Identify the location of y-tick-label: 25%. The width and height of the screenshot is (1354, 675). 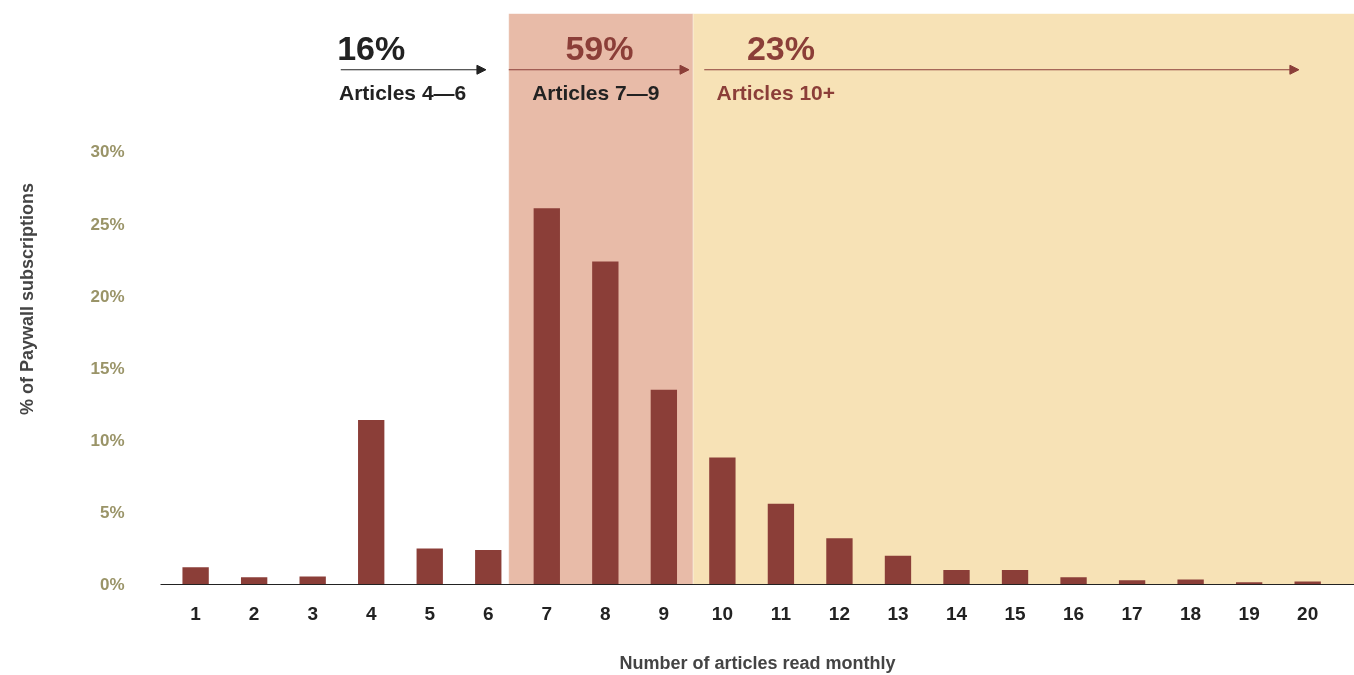
(107, 224).